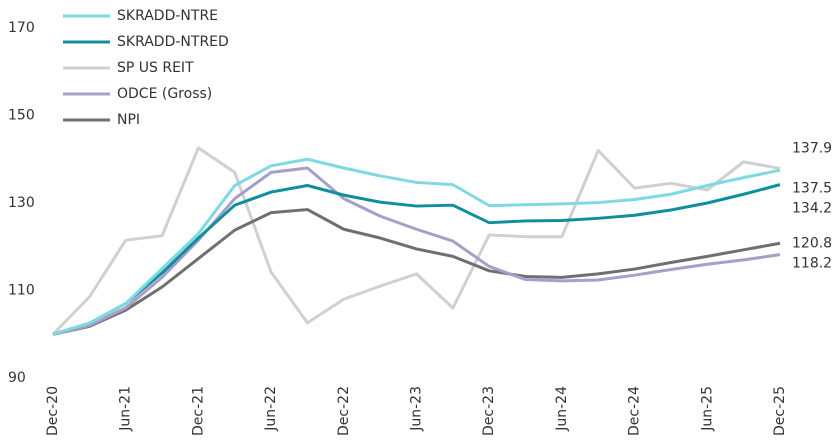 This screenshot has width=840, height=441. Describe the element at coordinates (812, 188) in the screenshot. I see `data-label: 137.5` at that location.